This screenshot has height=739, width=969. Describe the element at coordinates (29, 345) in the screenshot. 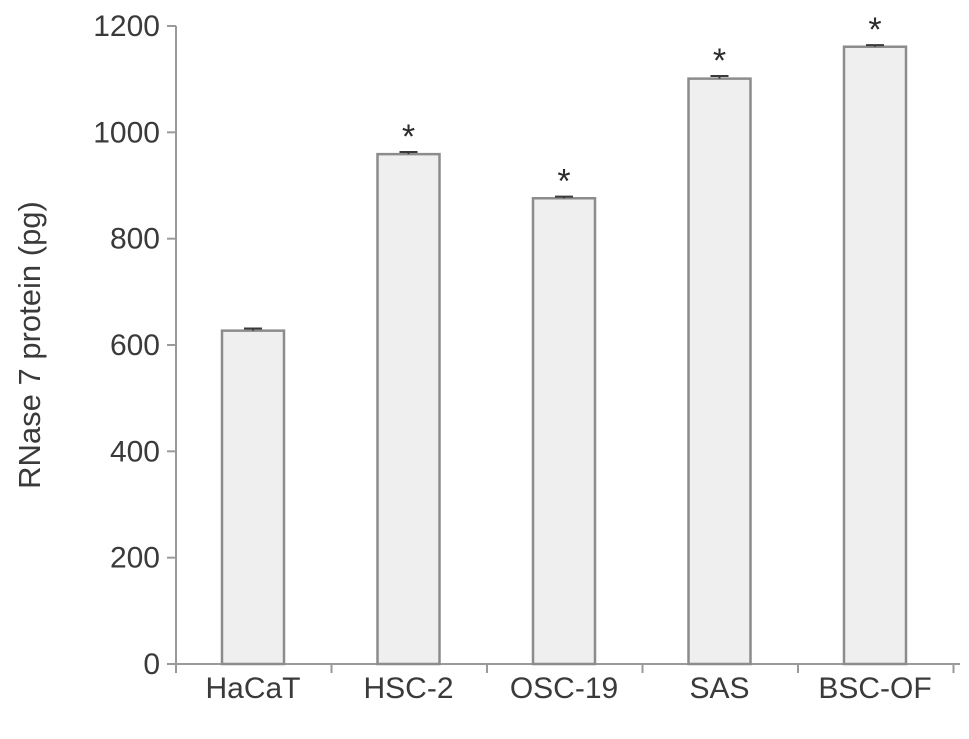

I see `y-axis-title: RNase 7 protein (pg)` at that location.